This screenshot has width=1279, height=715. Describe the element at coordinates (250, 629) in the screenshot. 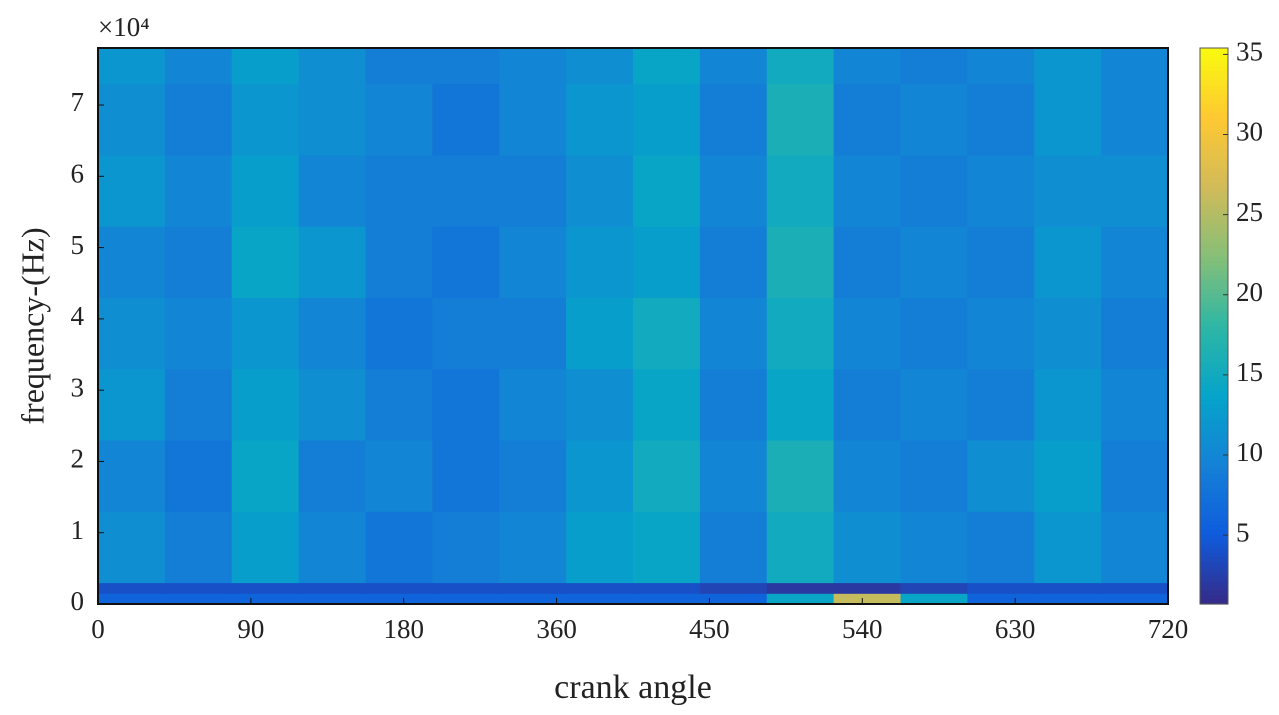

I see `x-tick-label: 90` at that location.